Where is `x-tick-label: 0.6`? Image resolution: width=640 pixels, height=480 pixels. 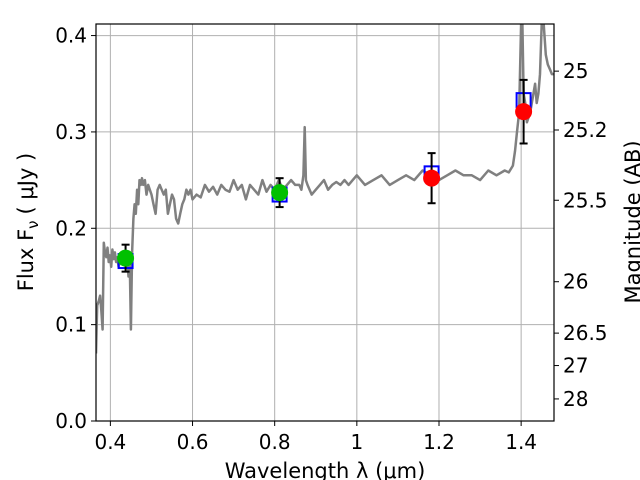
x-tick-label: 0.6 is located at coordinates (193, 442).